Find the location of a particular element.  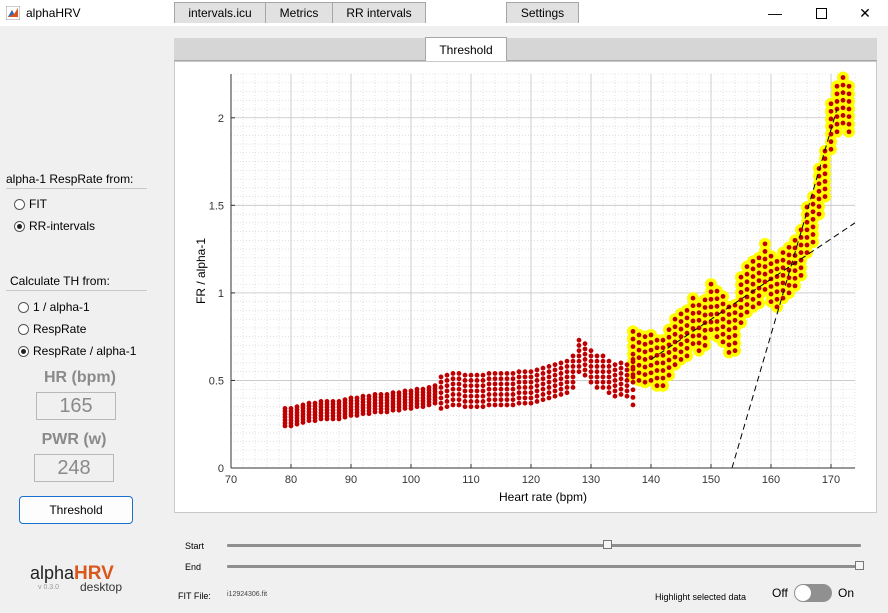

radio-rr-intervals: RR-intervals is located at coordinates (54, 226).